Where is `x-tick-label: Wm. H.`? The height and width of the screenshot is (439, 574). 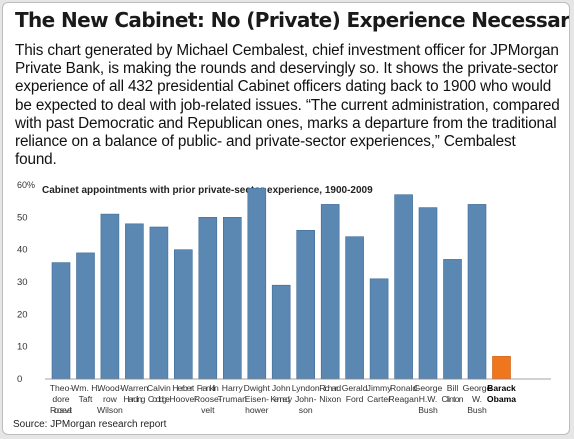
x-tick-label: Wm. H. is located at coordinates (85, 388).